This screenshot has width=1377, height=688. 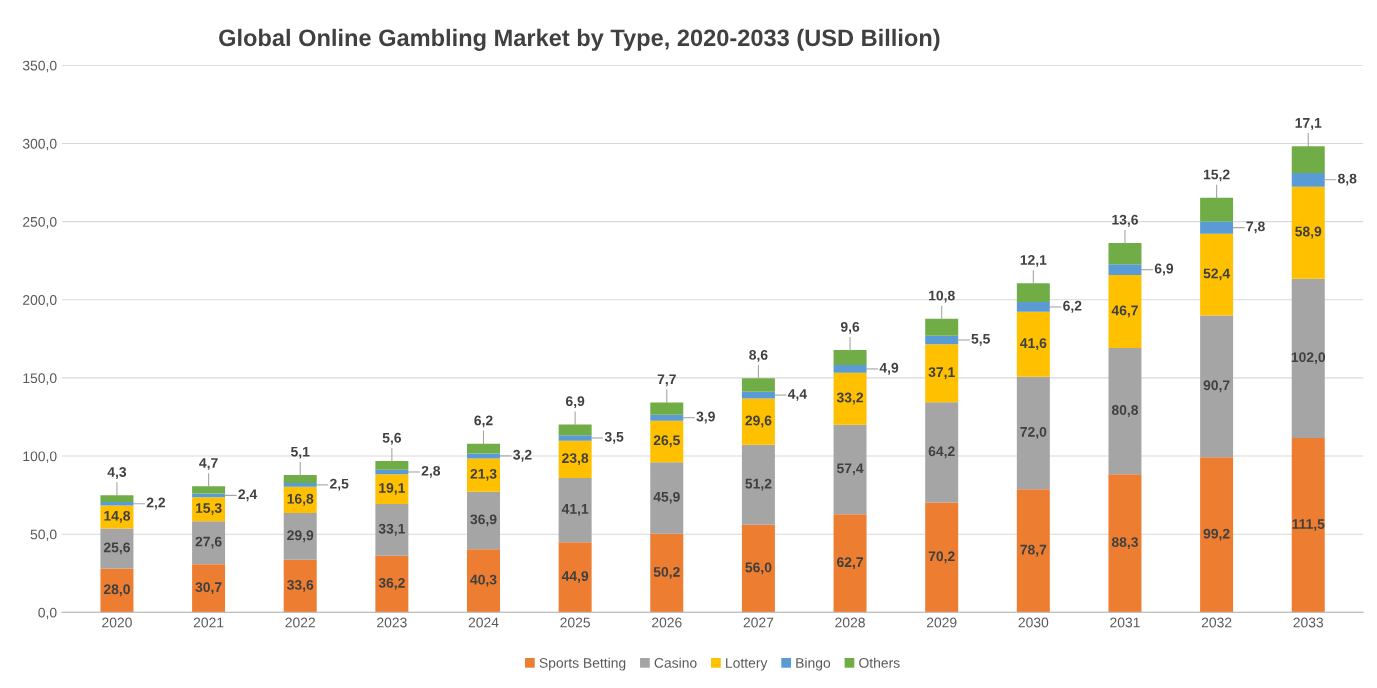 I want to click on data-label: 78,7, so click(x=1033, y=550).